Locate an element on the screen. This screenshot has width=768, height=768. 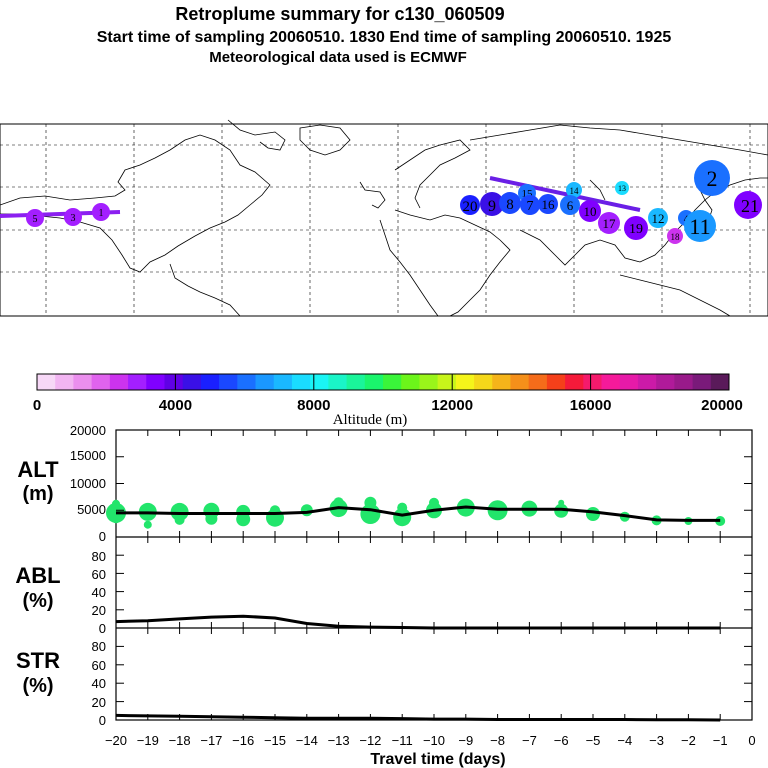
marker-label-18: 18 is located at coordinates (676, 237).